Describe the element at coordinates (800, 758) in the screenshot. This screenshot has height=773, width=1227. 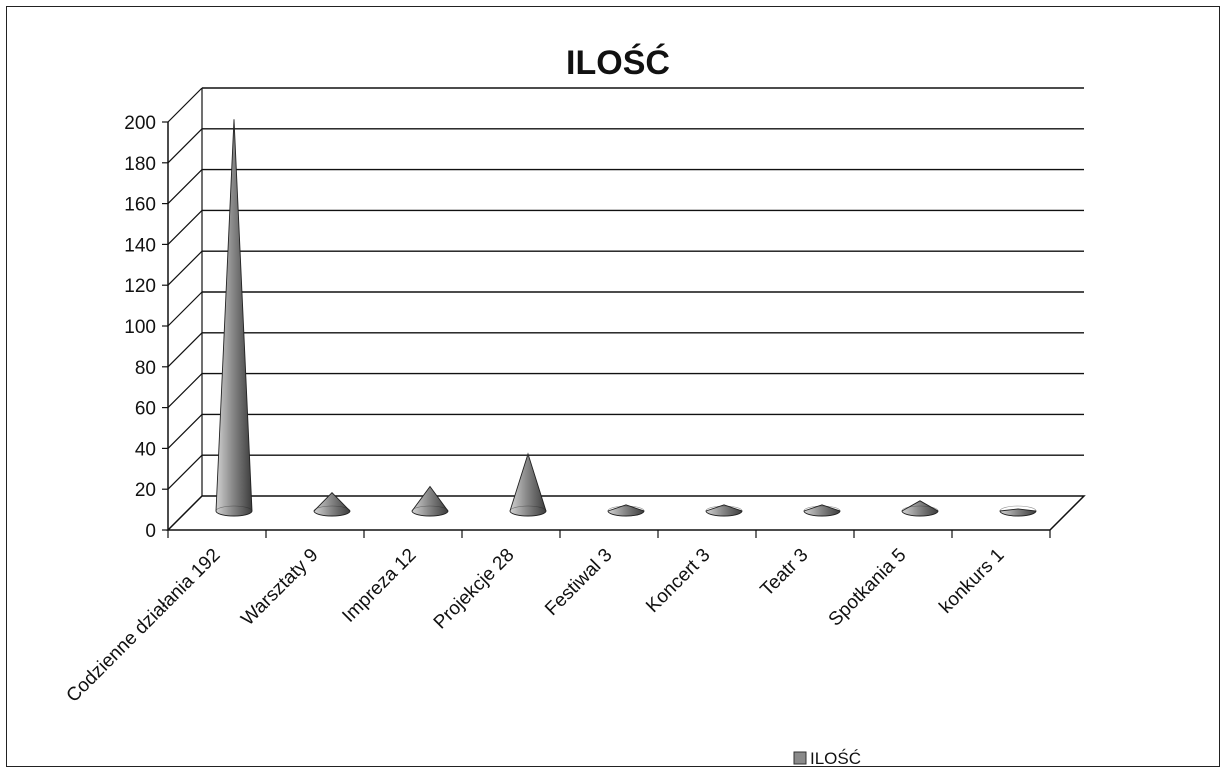
I see `legend-swatch` at that location.